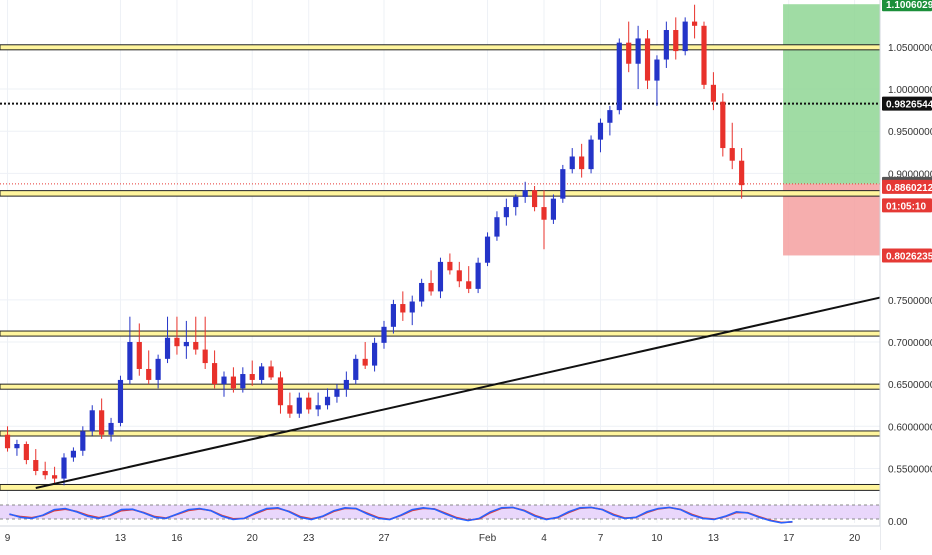 The image size is (932, 555). What do you see at coordinates (657, 538) in the screenshot?
I see `x-tick-label: 10` at bounding box center [657, 538].